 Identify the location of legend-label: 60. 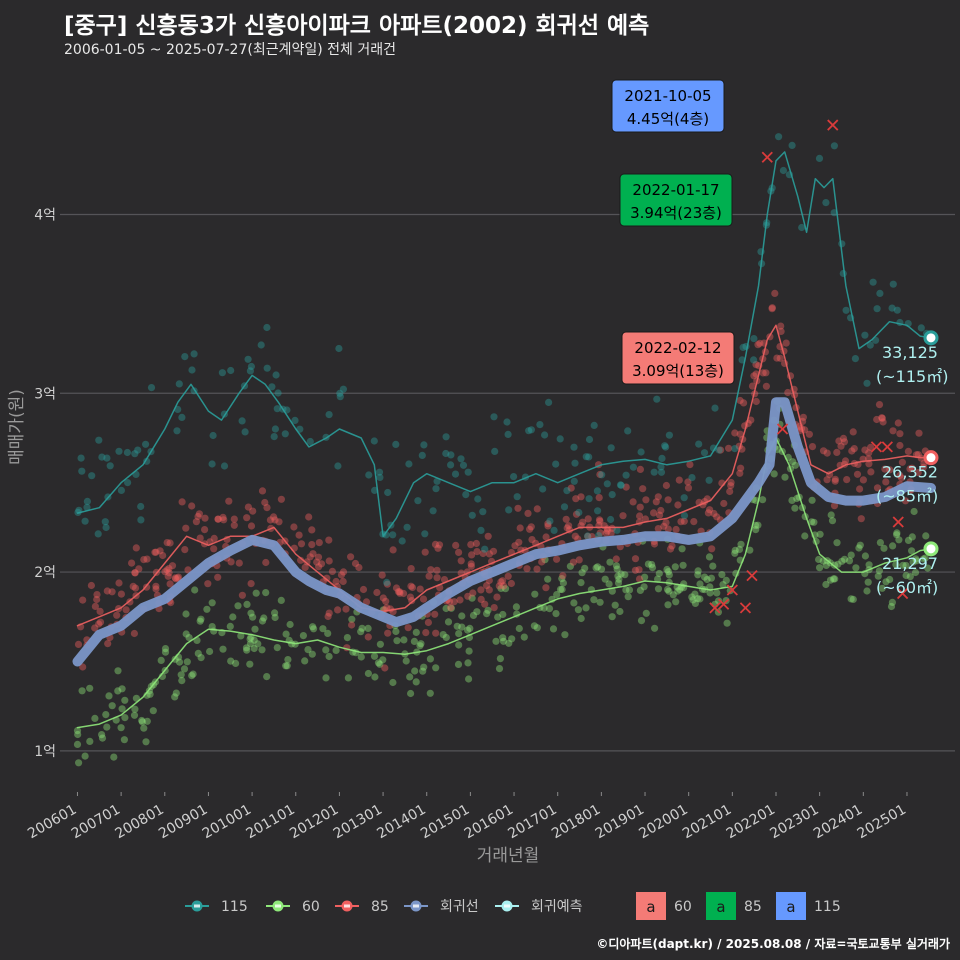
(683, 907).